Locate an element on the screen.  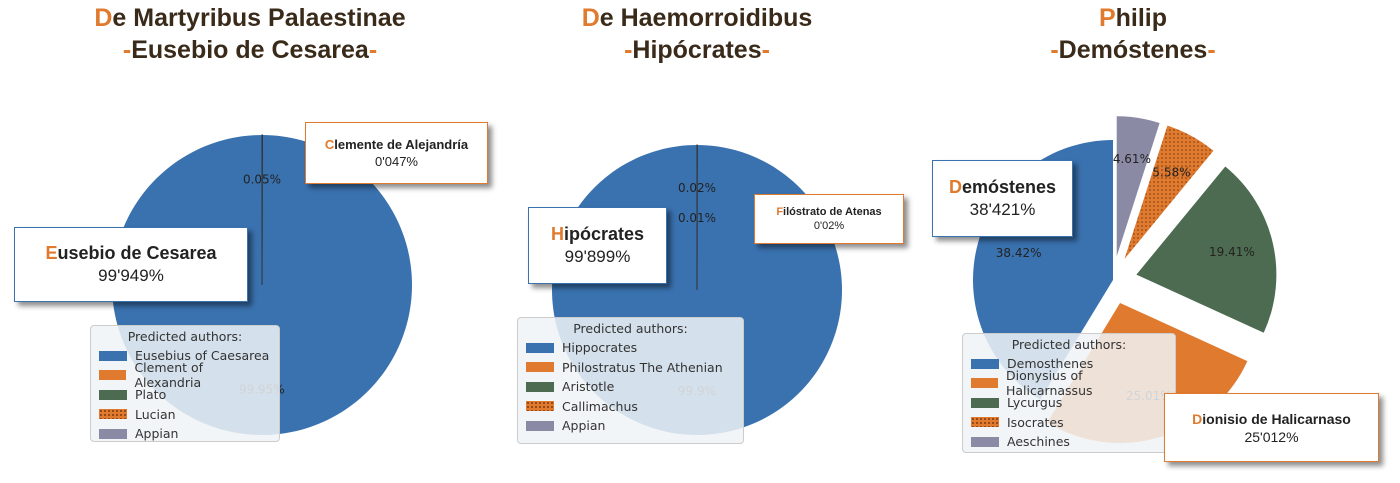
annotation: Demóstenes 38'421% is located at coordinates (1002, 198).